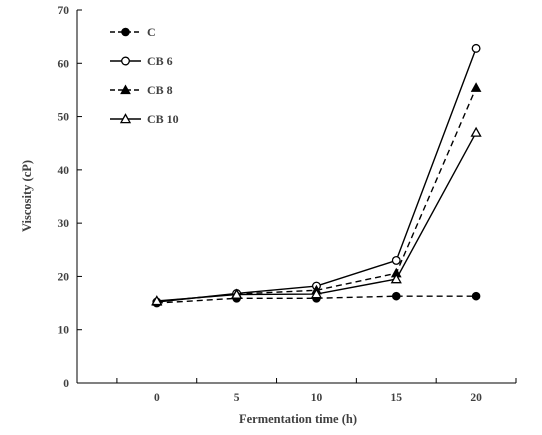  I want to click on x-tick-label: 5, so click(237, 398).